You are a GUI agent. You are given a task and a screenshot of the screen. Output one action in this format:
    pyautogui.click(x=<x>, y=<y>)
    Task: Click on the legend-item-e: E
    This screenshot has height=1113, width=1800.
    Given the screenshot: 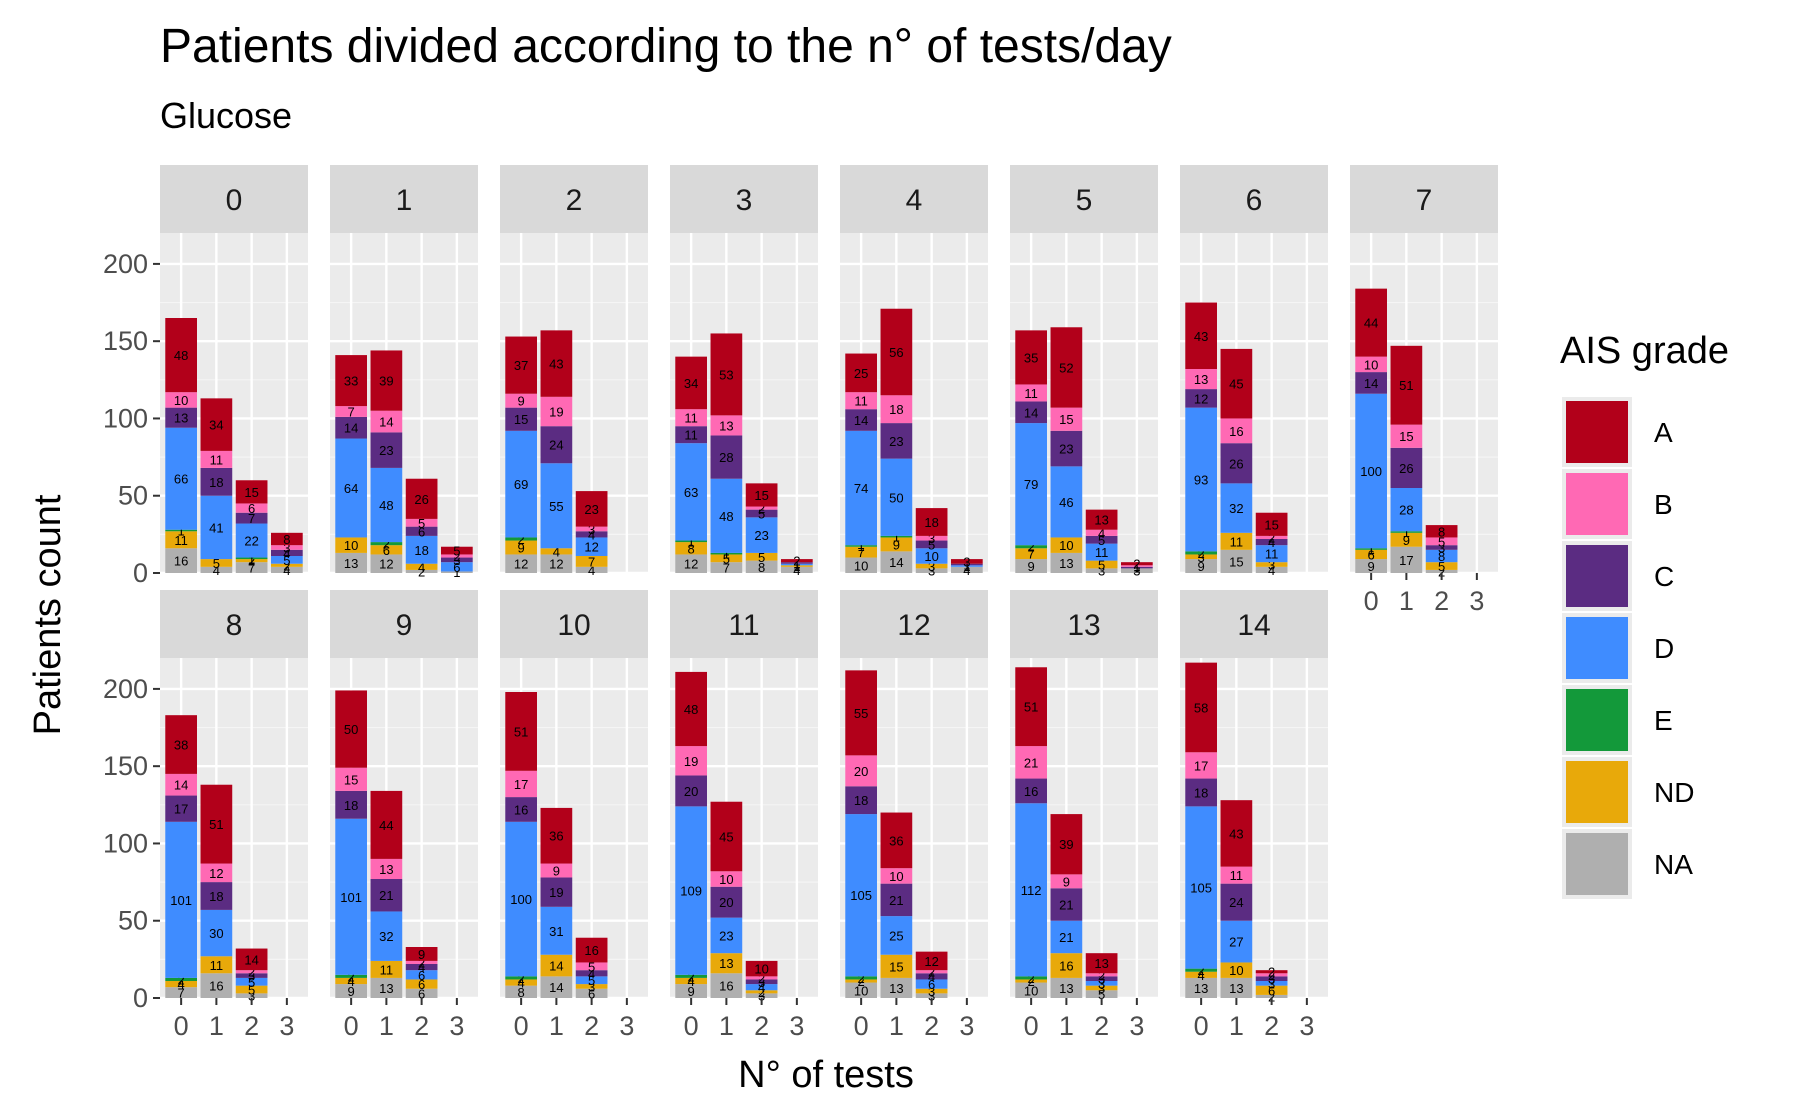 What is the action you would take?
    pyautogui.click(x=1617, y=720)
    